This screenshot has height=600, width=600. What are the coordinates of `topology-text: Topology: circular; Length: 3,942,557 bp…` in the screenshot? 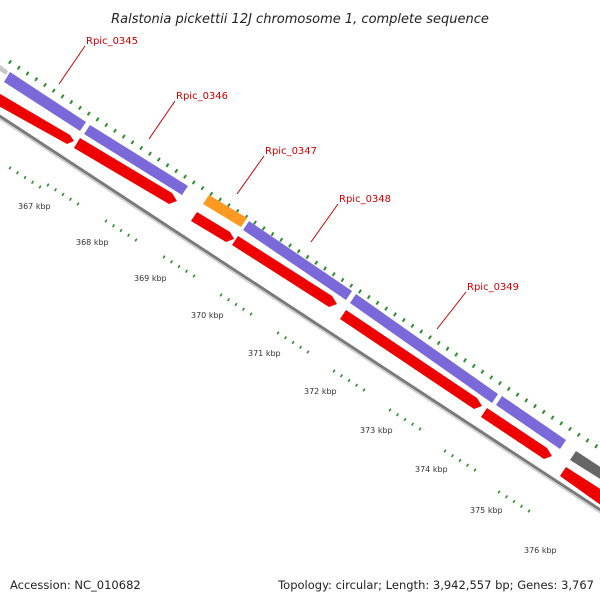 It's located at (436, 585).